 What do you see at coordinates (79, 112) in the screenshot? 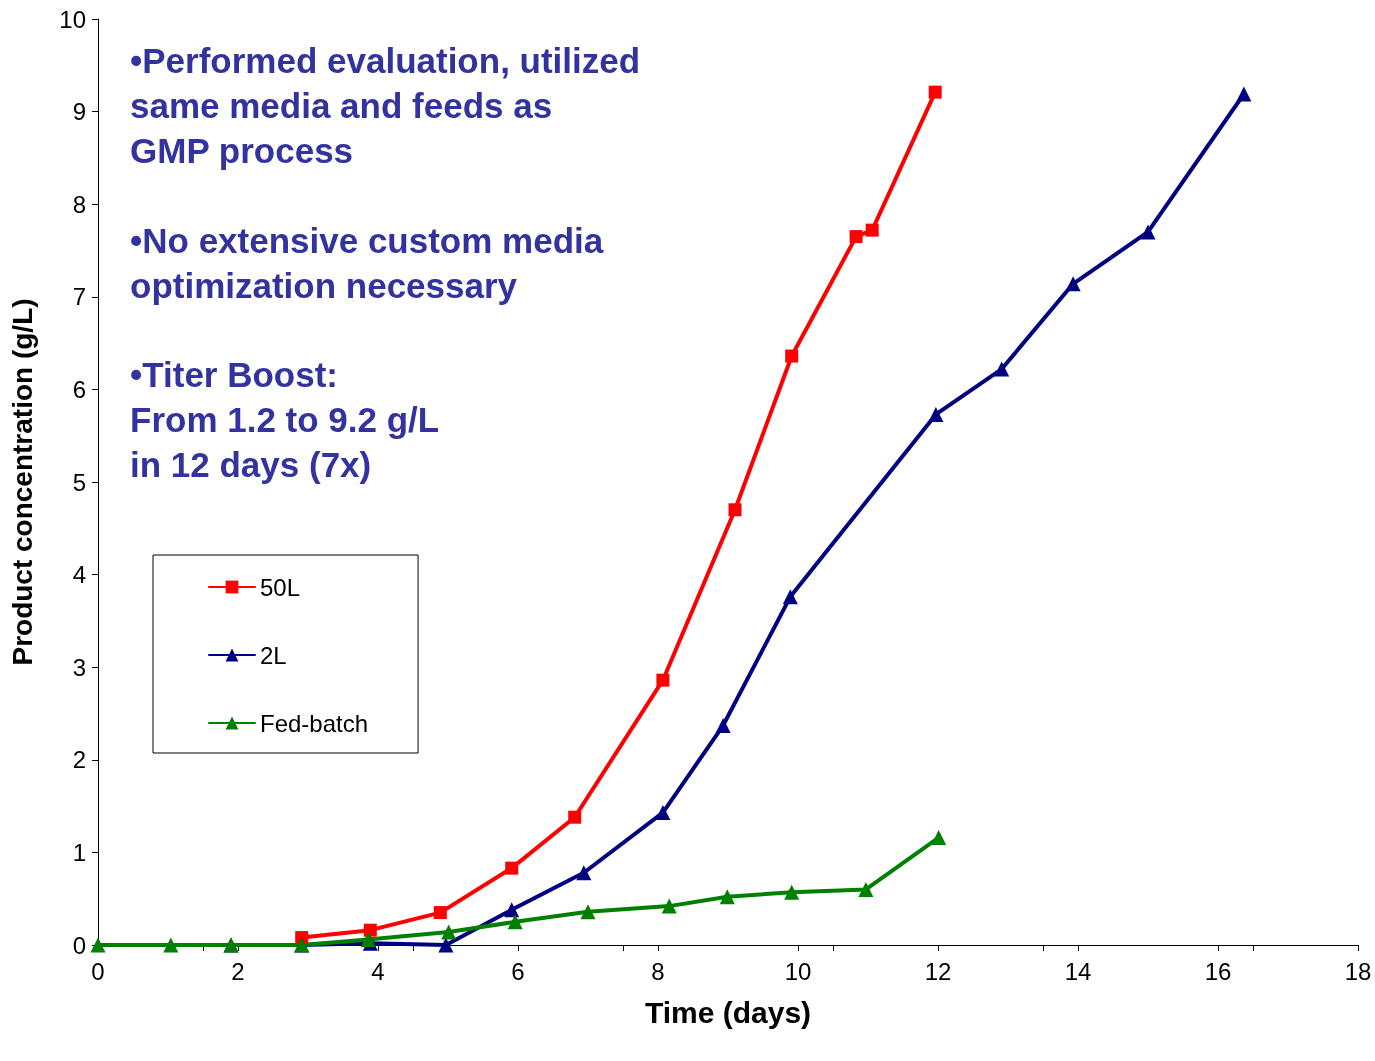
I see `y-tick-label: 9` at bounding box center [79, 112].